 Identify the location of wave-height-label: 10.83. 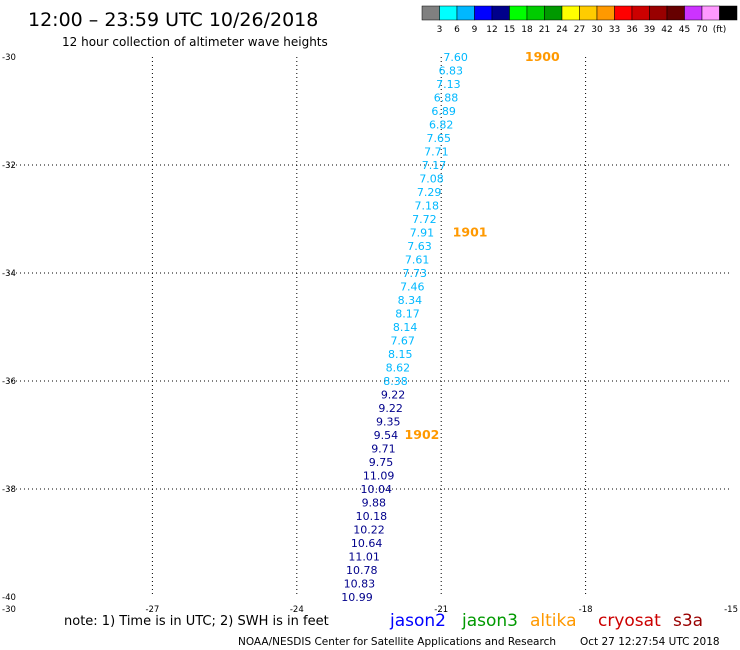
(360, 584).